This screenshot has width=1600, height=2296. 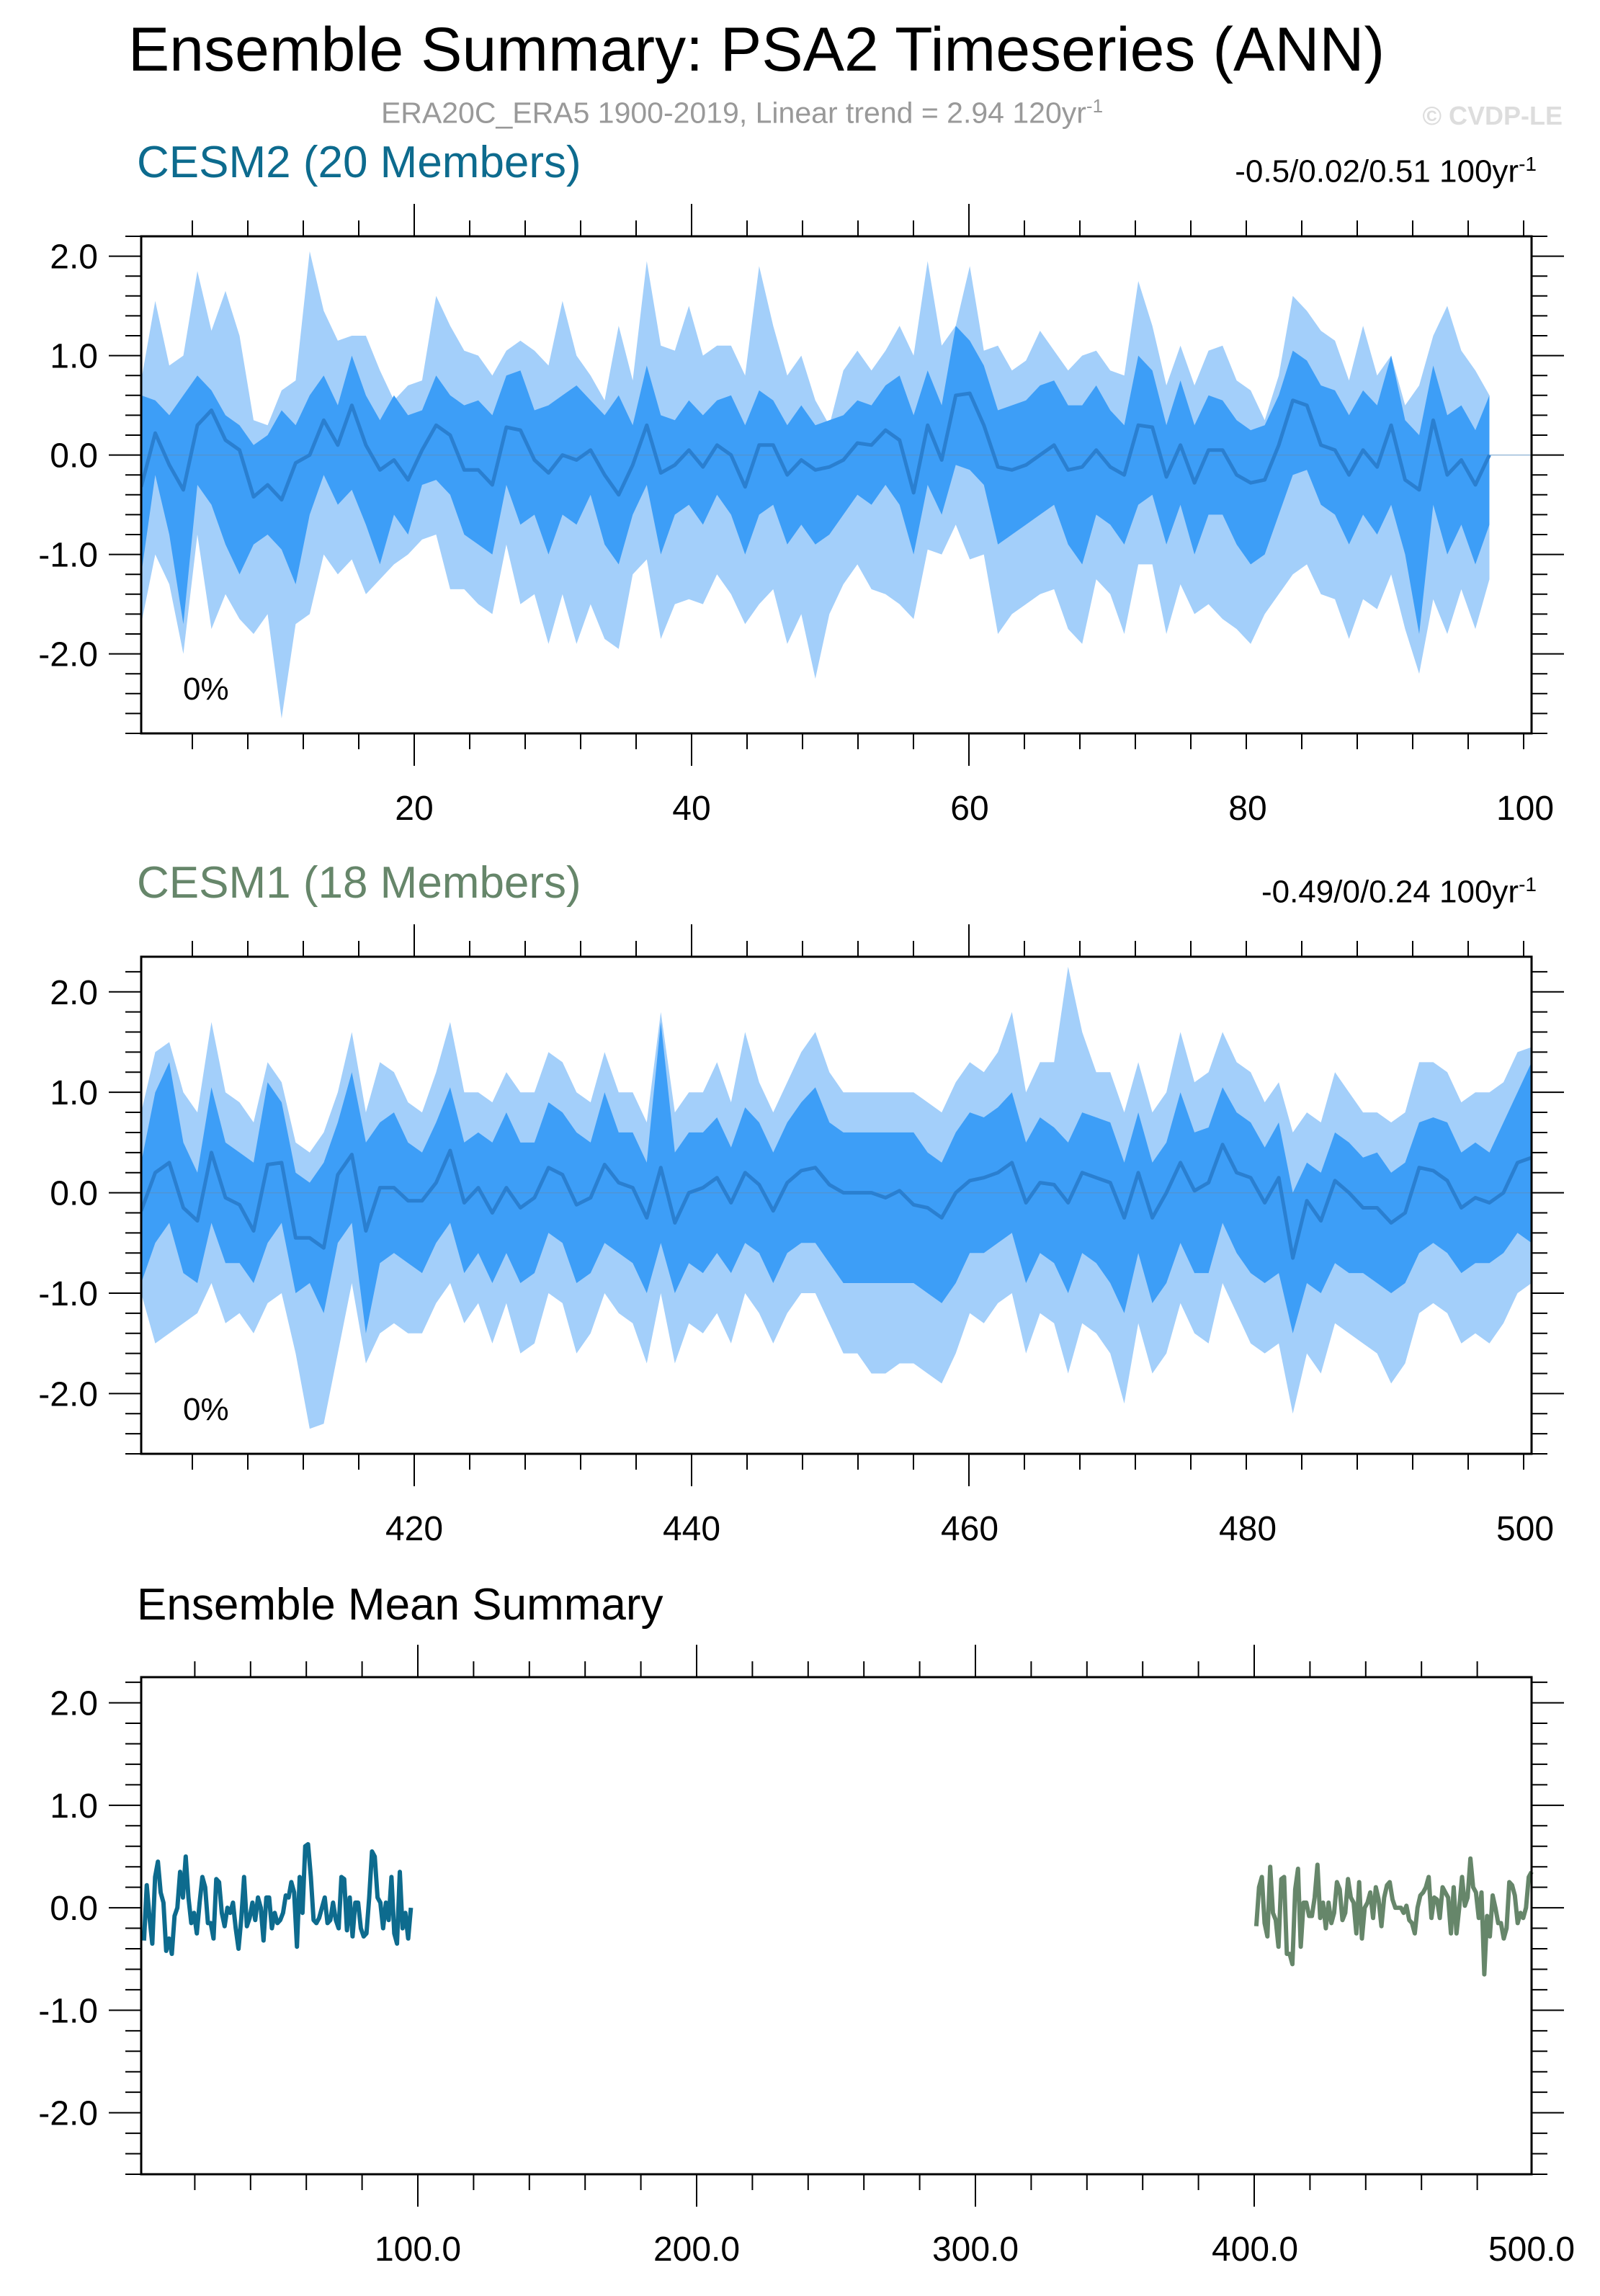 I want to click on percent-label-cesm1: 0%, so click(x=206, y=1409).